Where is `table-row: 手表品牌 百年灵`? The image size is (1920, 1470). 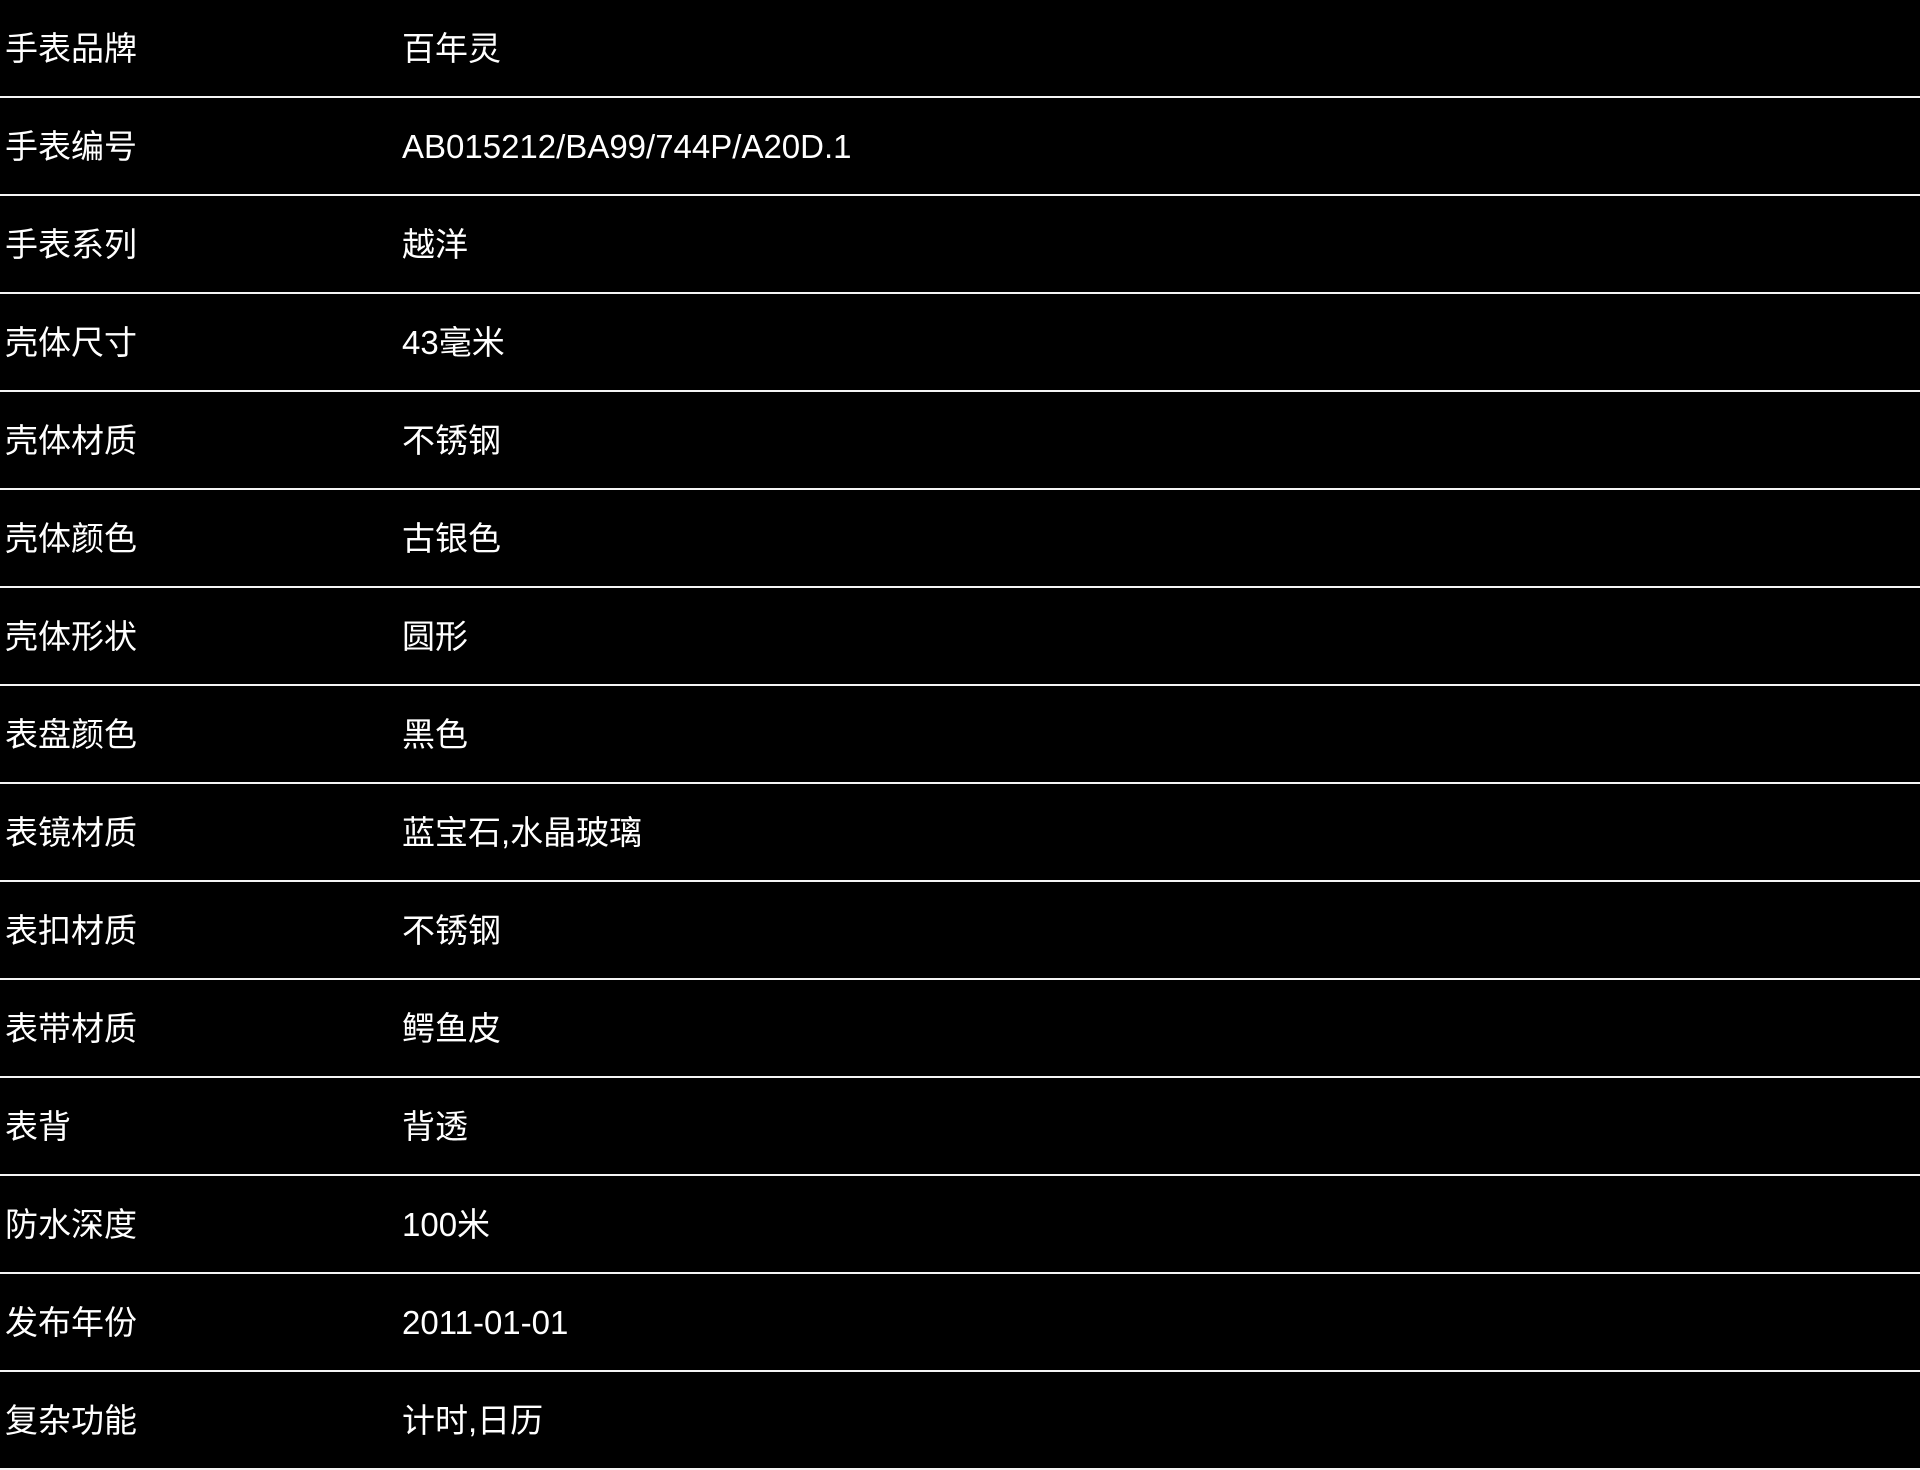 table-row: 手表品牌 百年灵 is located at coordinates (960, 49).